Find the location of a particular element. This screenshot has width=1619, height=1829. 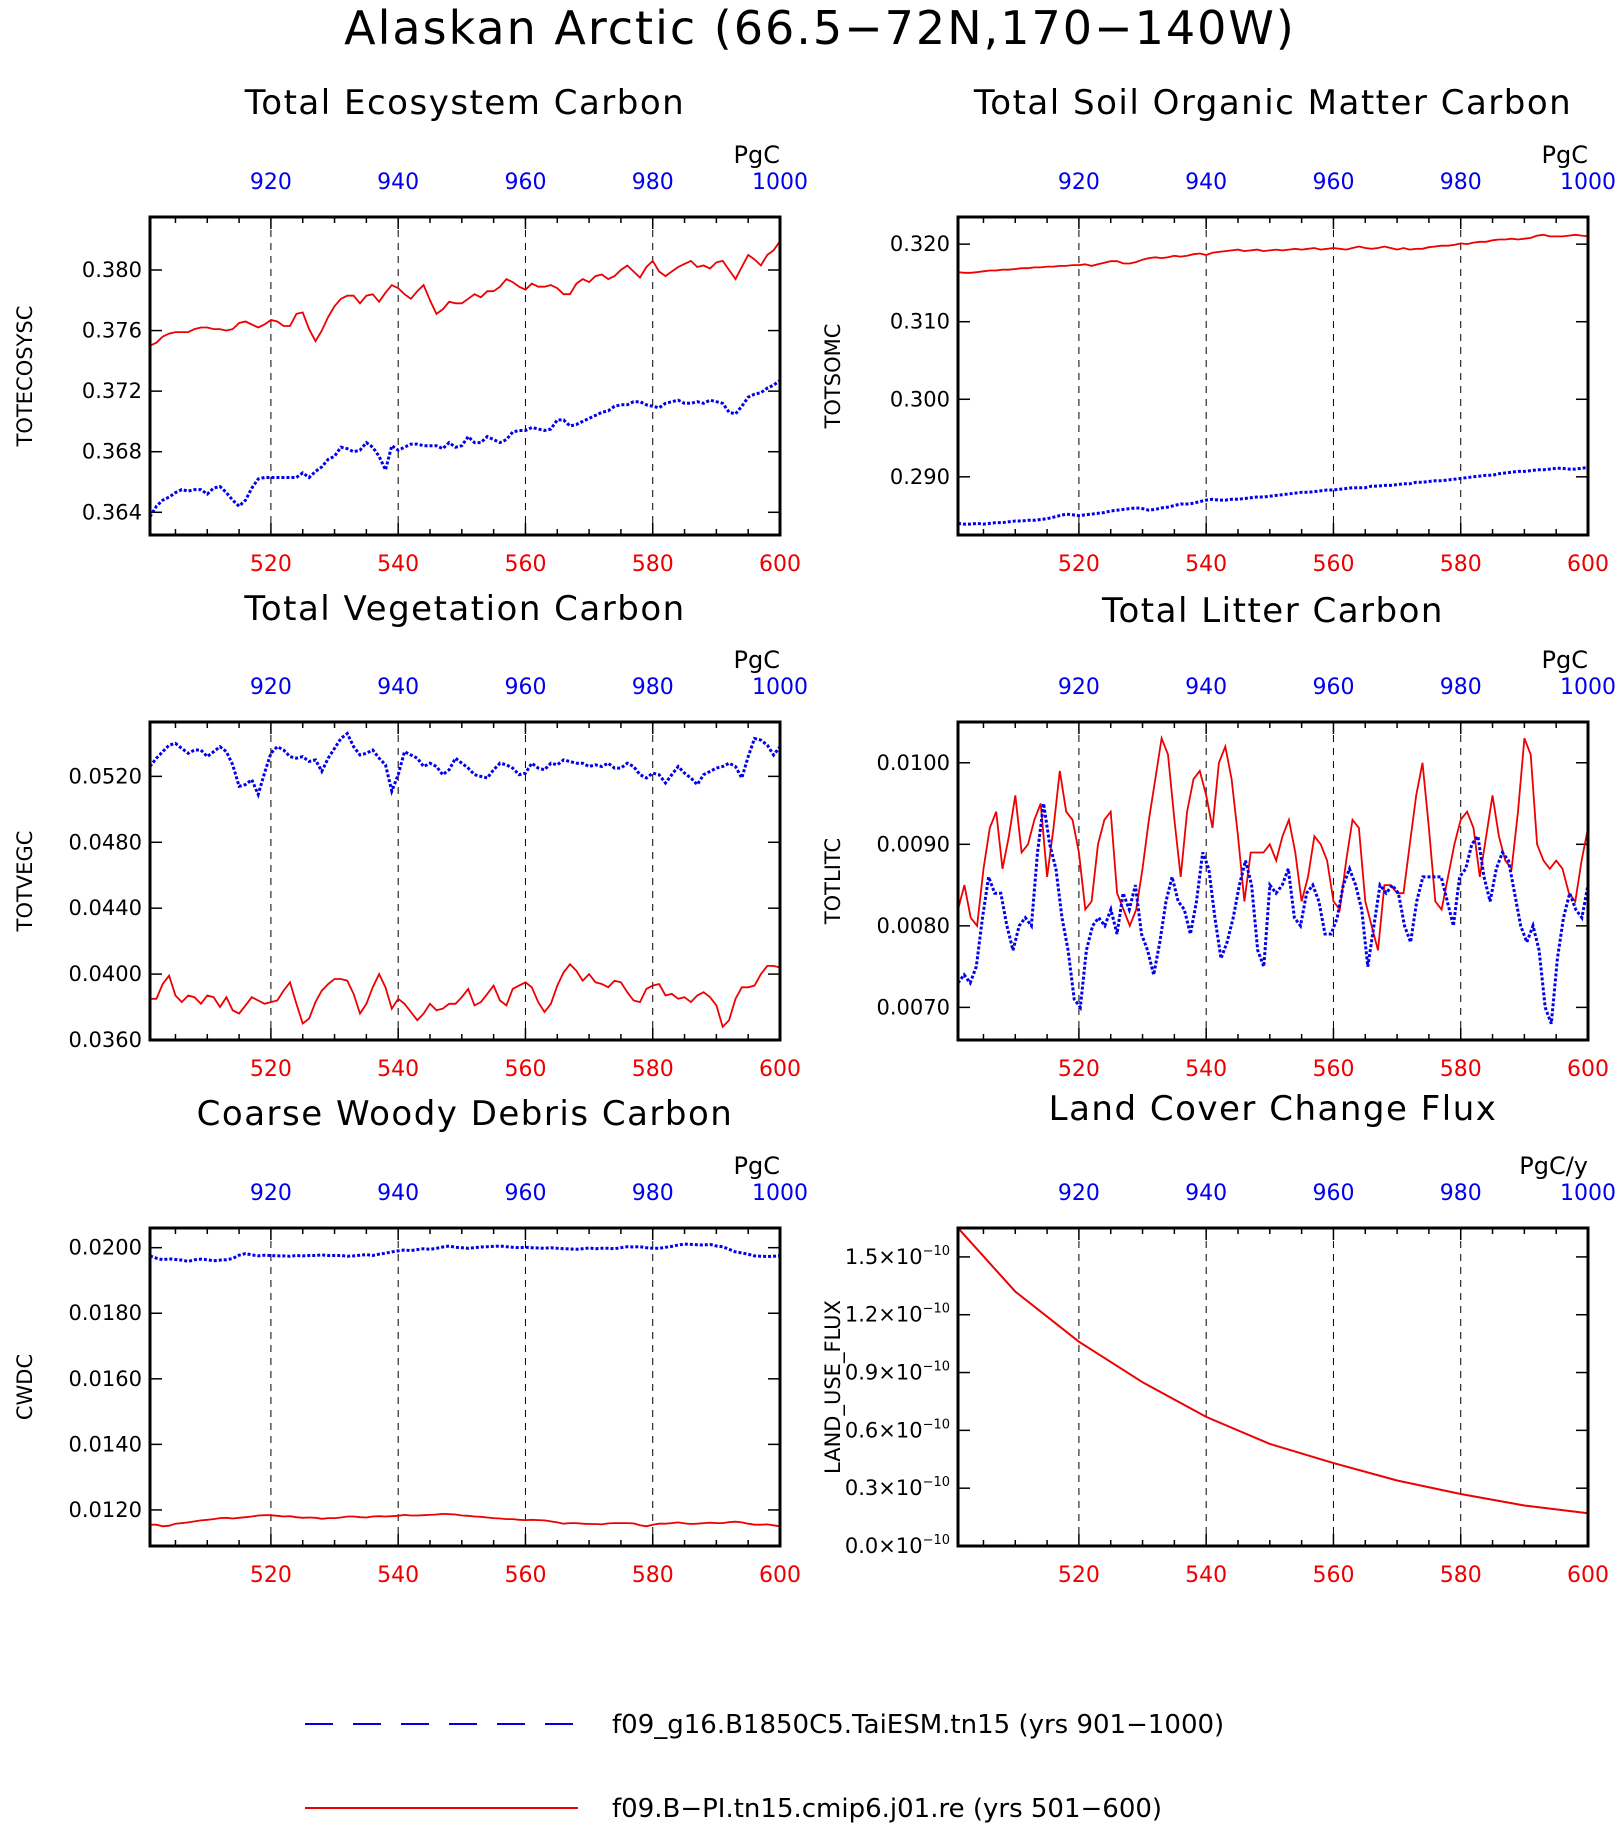

y-tick-label: 0.0360 is located at coordinates (105, 1040).